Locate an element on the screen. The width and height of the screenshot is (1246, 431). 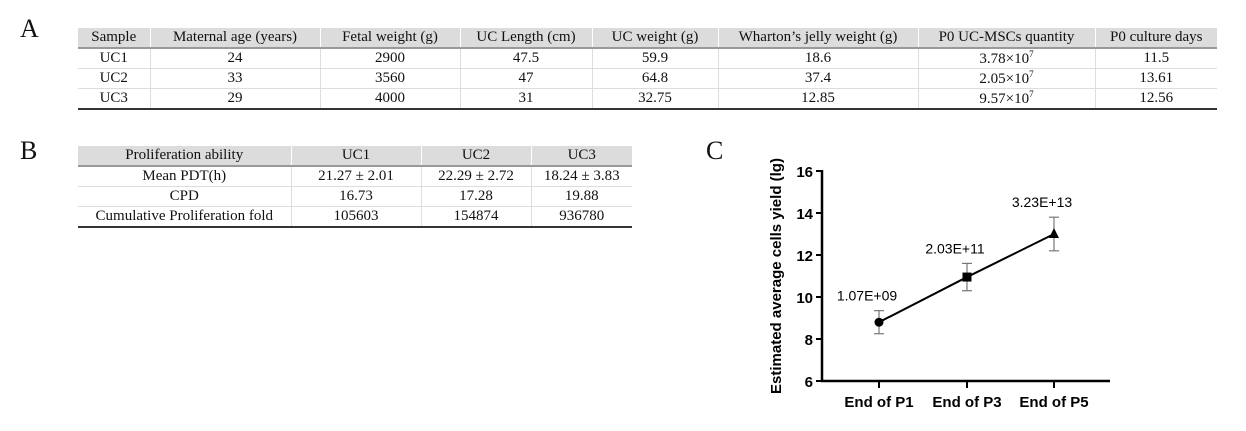
cell-value: 59.9 is located at coordinates (655, 58).